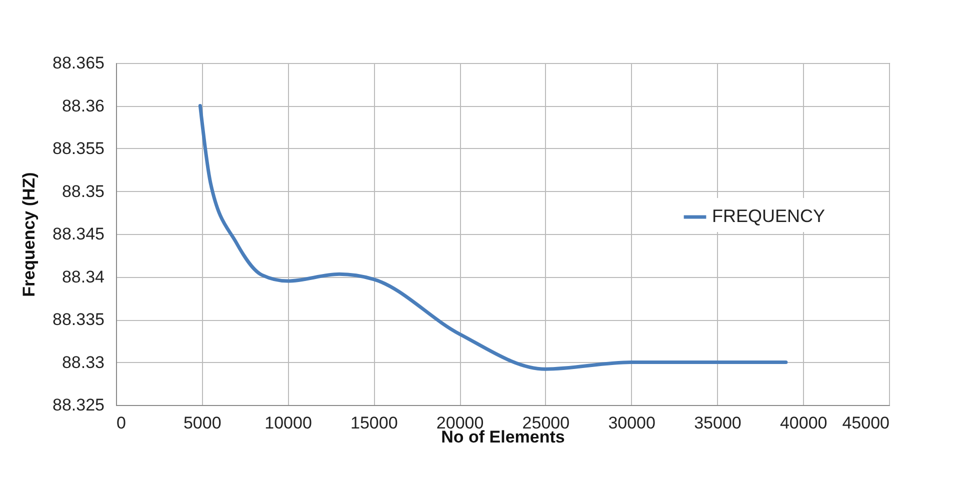 The height and width of the screenshot is (479, 963). I want to click on y-tick-label: 88.33, so click(83, 362).